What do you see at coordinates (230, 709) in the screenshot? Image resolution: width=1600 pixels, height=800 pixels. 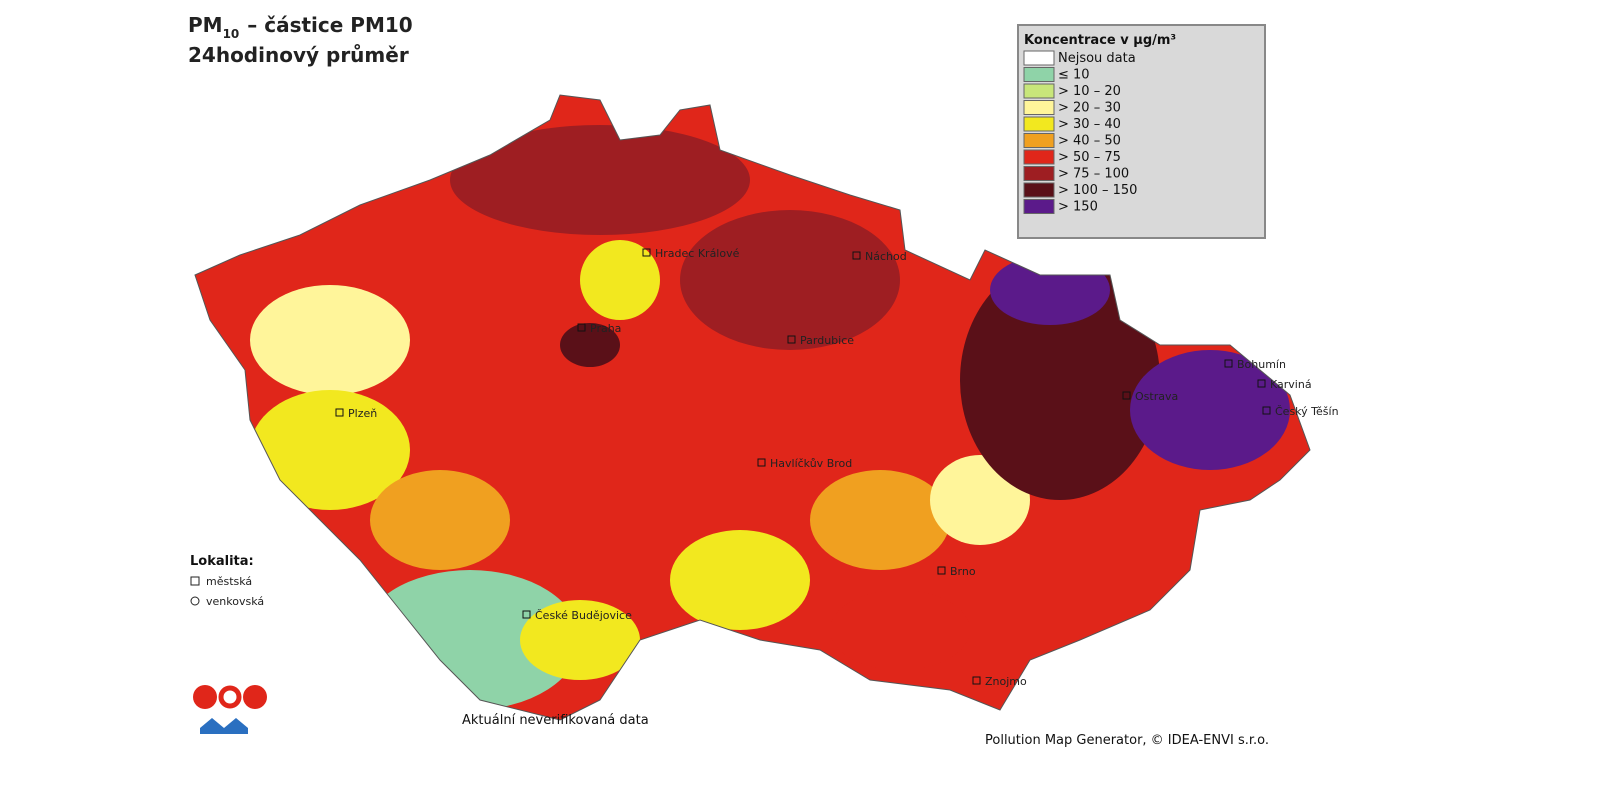 I see `logo` at bounding box center [230, 709].